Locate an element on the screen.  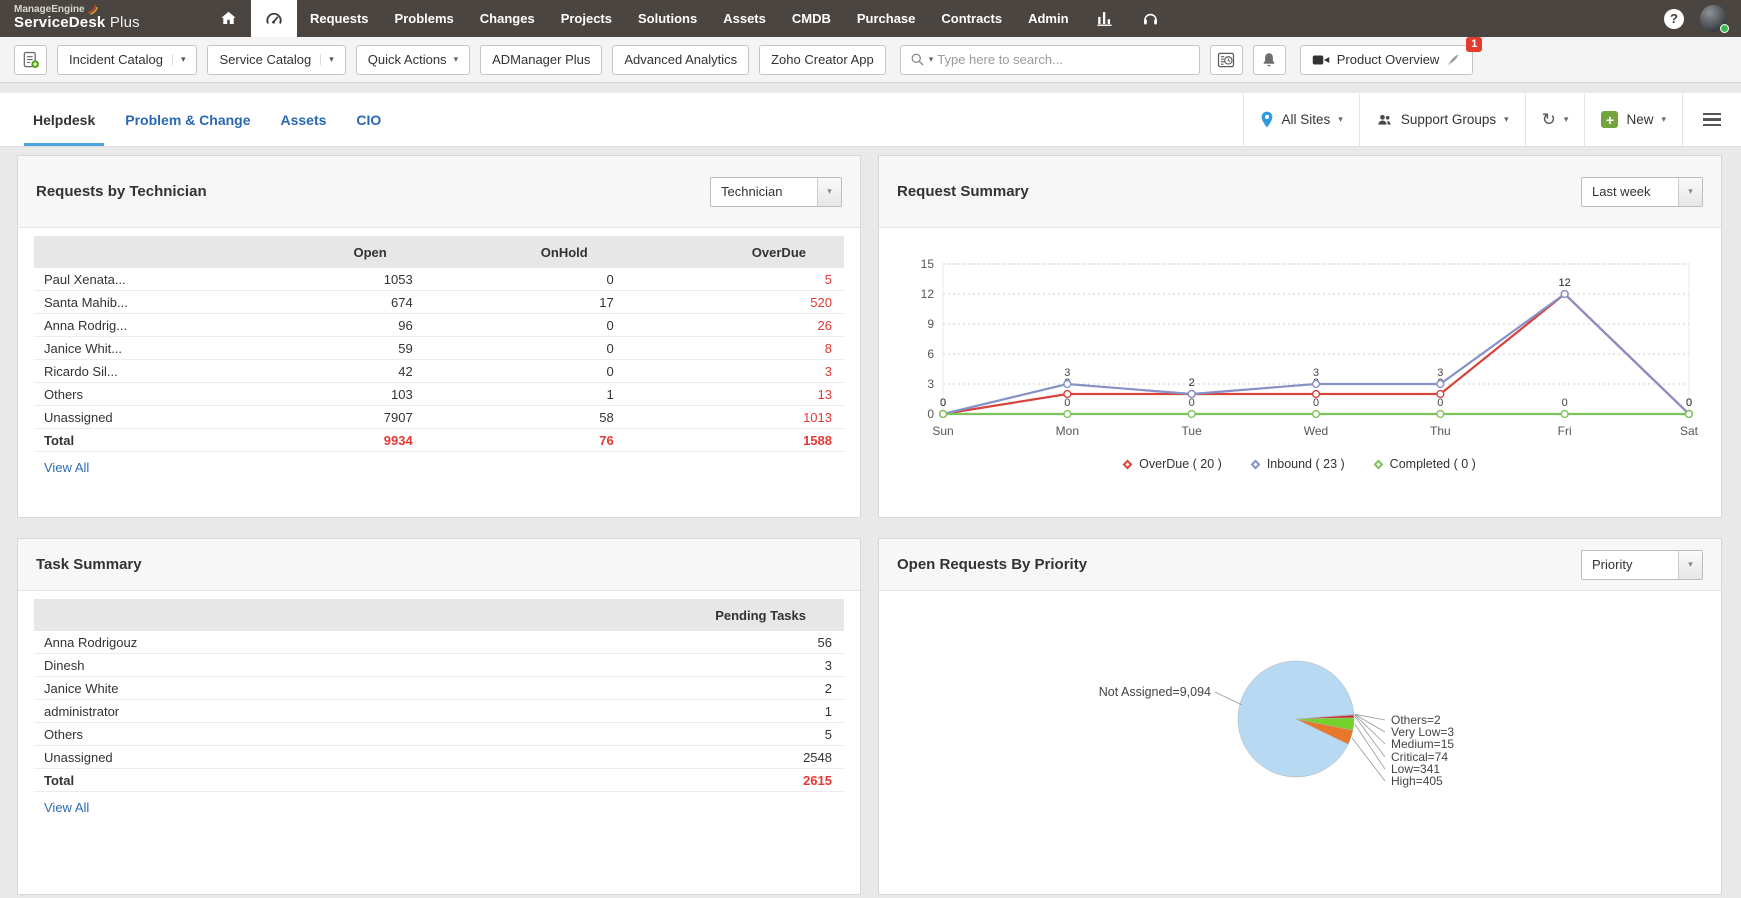
table-row: Dinesh 3 is located at coordinates (439, 665).